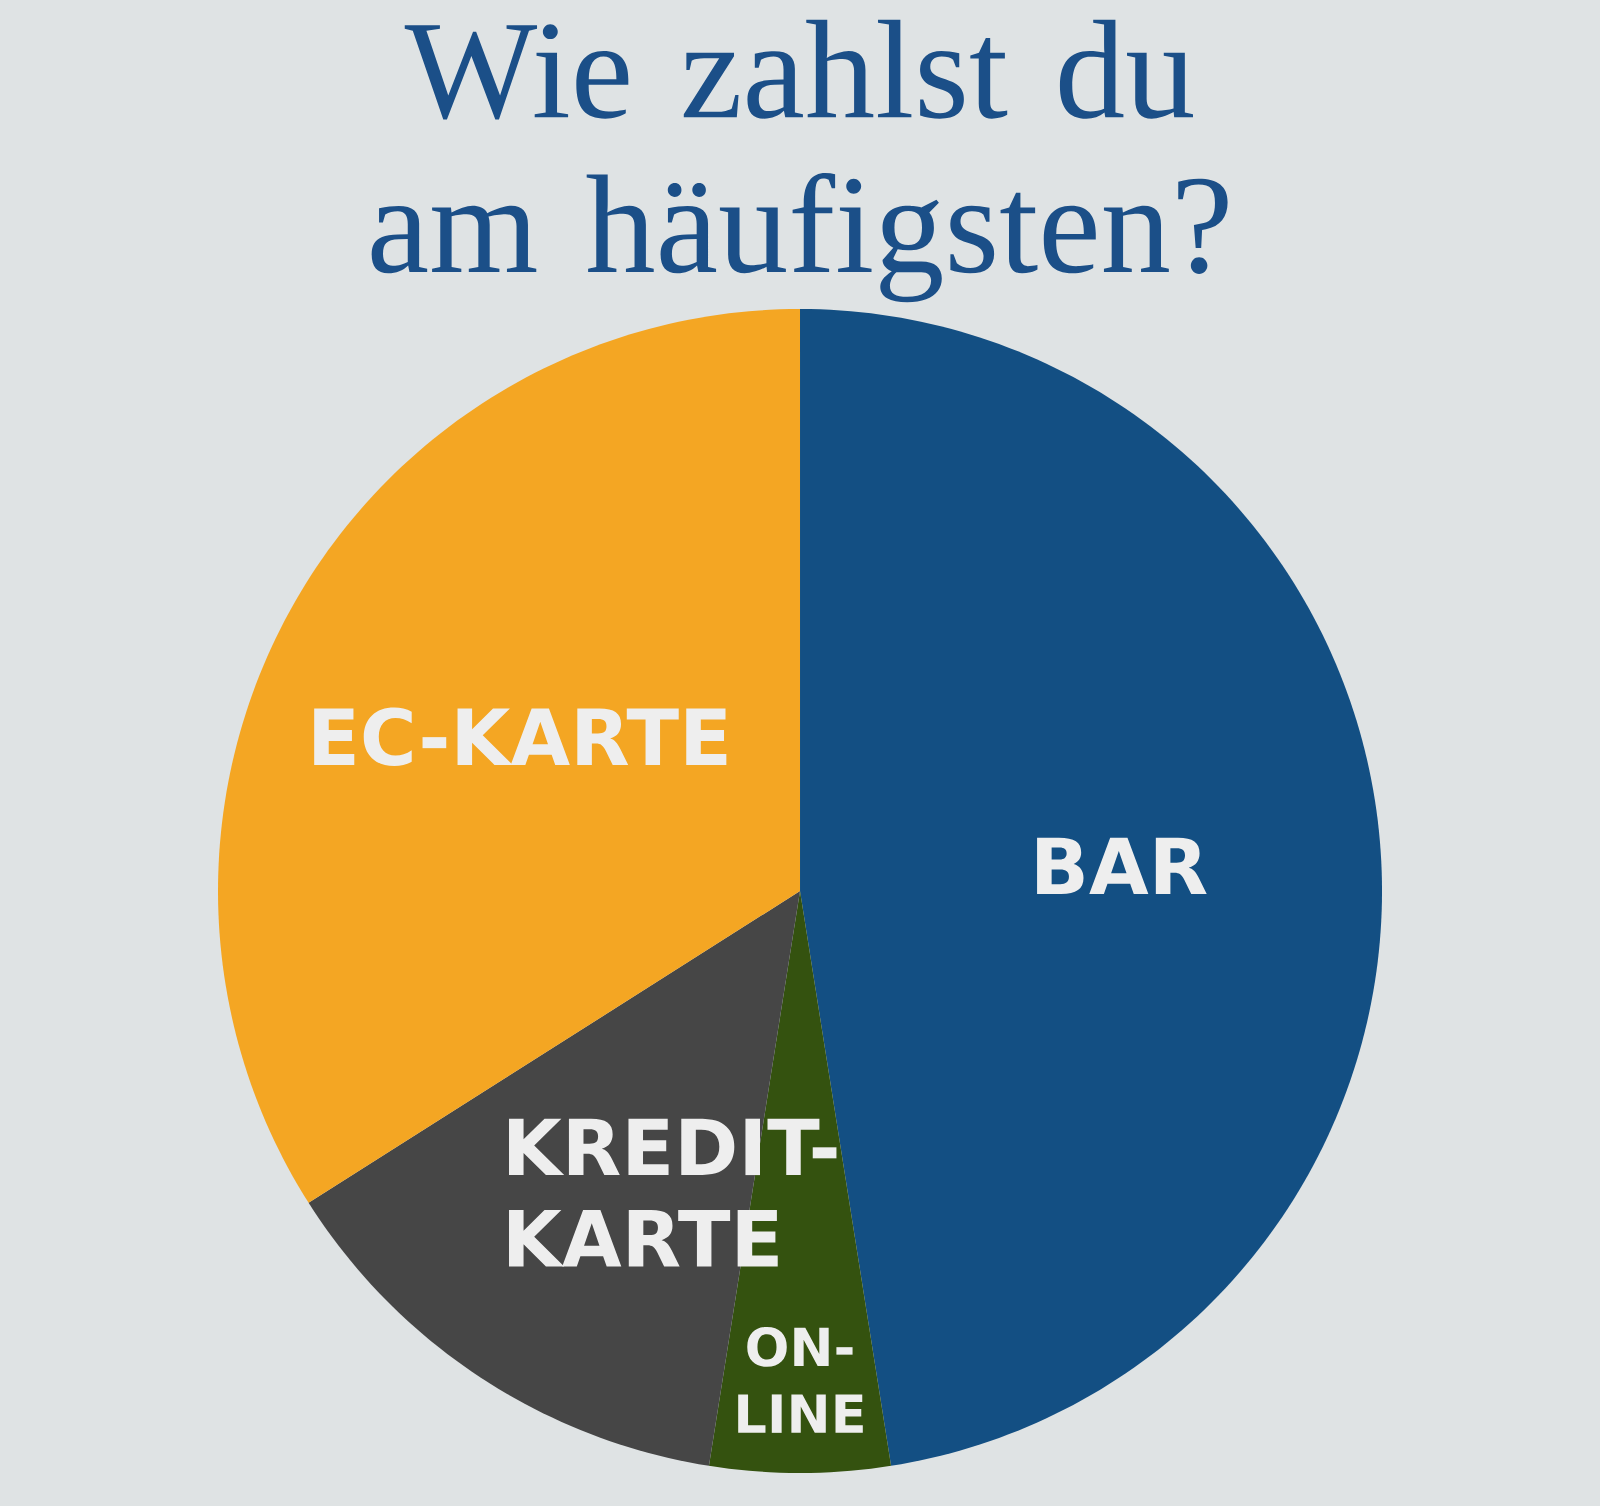  What do you see at coordinates (799, 161) in the screenshot?
I see `chart-title: Wie zahlst du am häufigsten?` at bounding box center [799, 161].